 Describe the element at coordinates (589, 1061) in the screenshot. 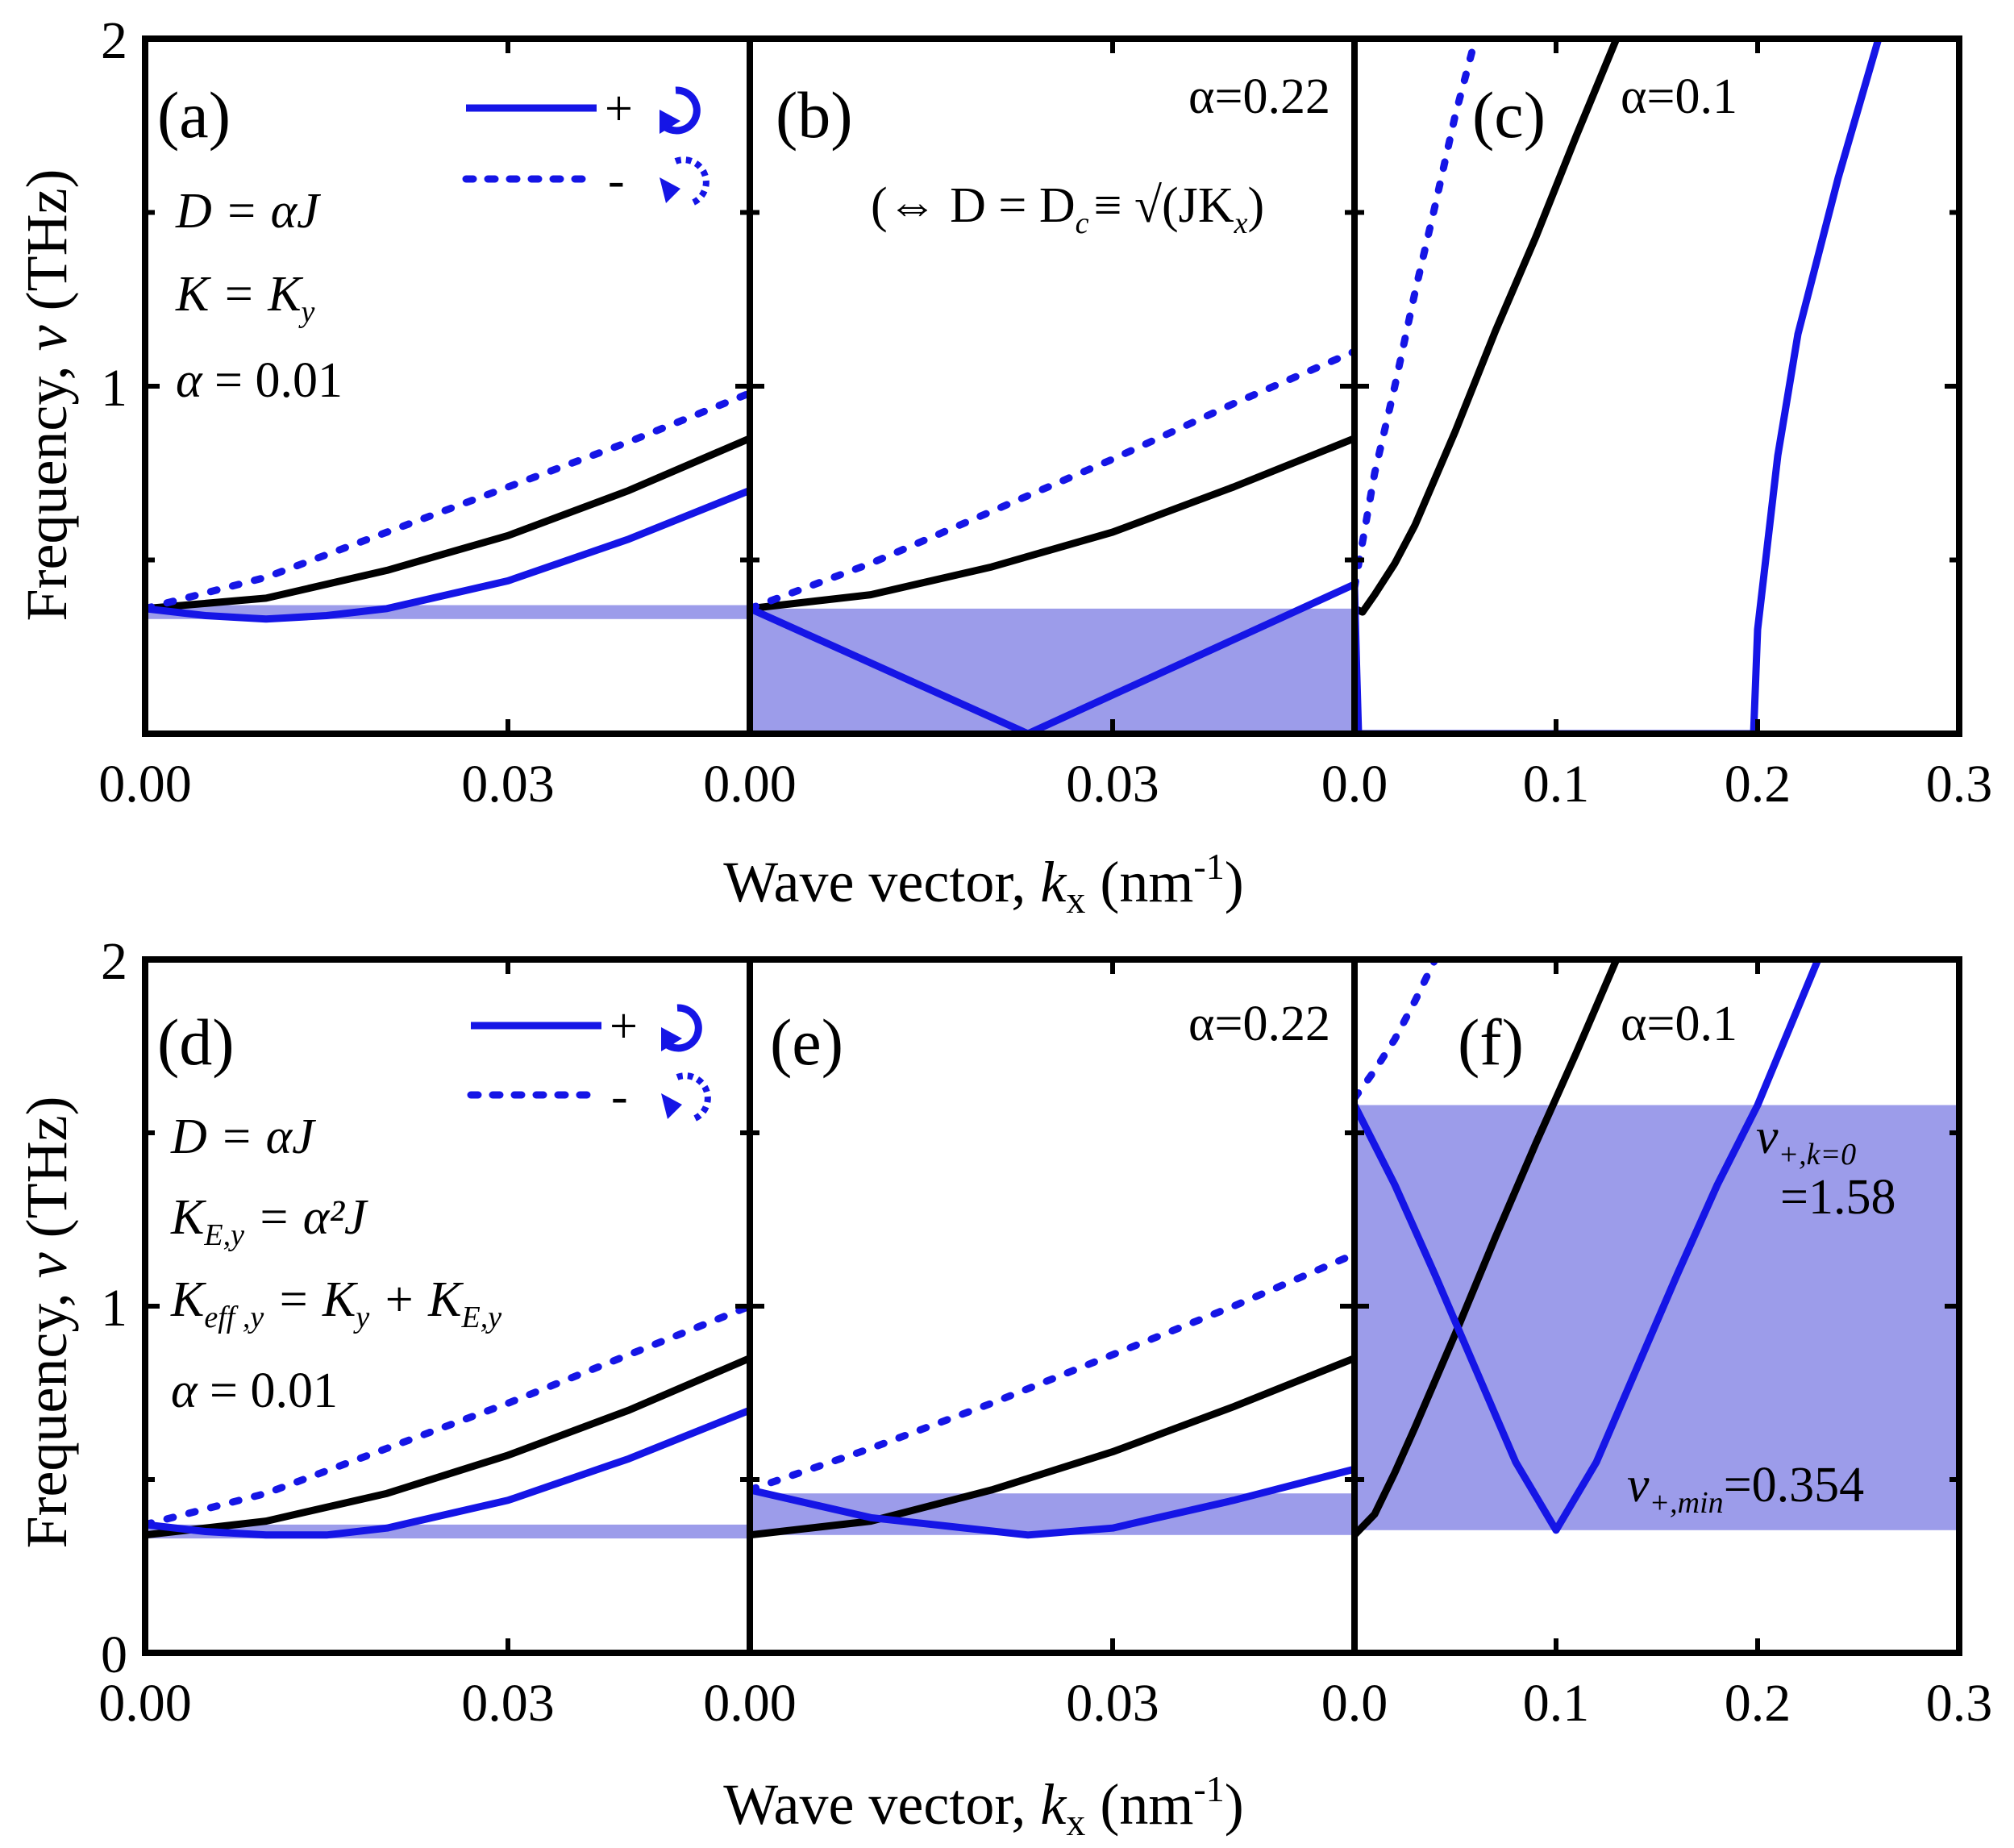

I see `legend-bottom: + -` at that location.